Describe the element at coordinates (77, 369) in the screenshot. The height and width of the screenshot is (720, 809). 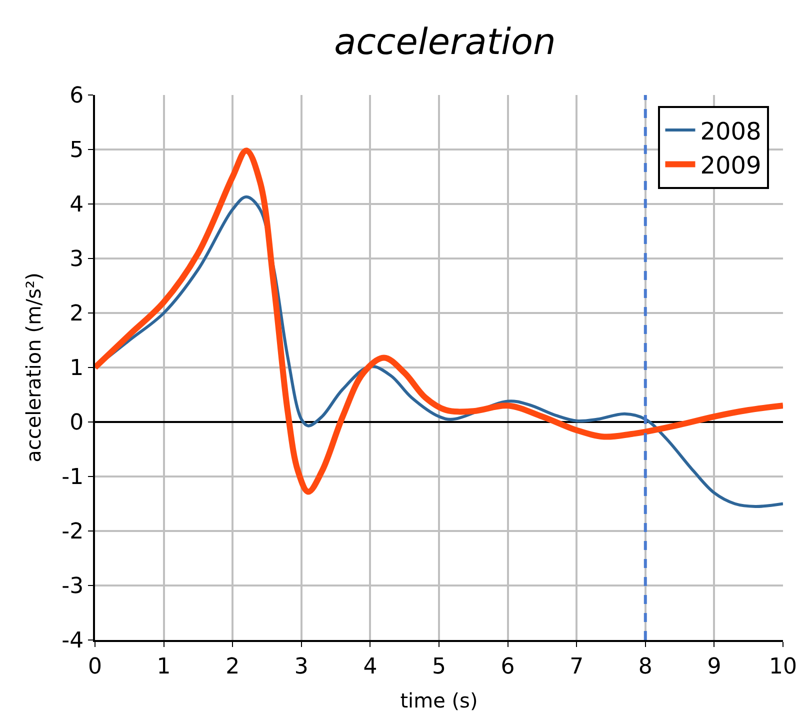
I see `y-tick-label: 1` at that location.